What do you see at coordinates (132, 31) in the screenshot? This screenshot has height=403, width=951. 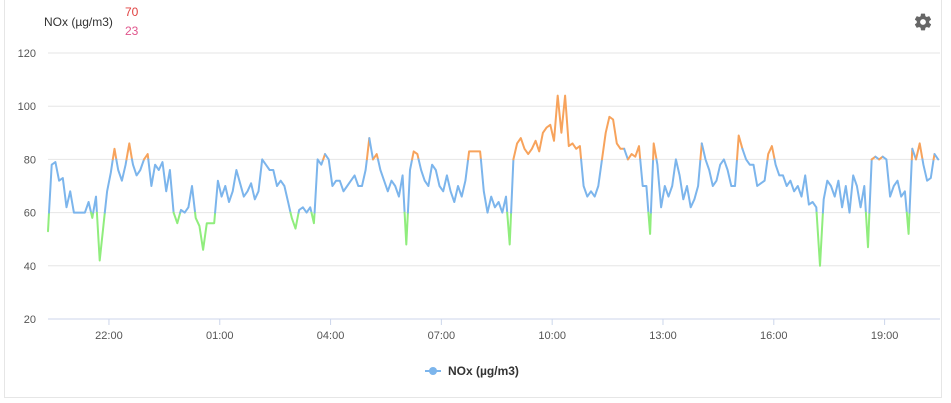 I see `stat-low-value: 23` at bounding box center [132, 31].